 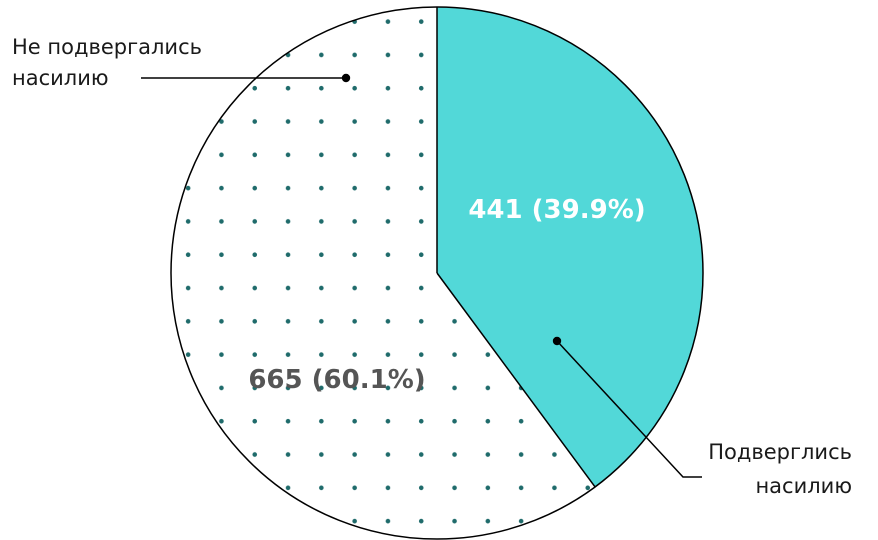 What do you see at coordinates (336, 380) in the screenshot?
I see `value-label-not-abused: 665 (60.1%)` at bounding box center [336, 380].